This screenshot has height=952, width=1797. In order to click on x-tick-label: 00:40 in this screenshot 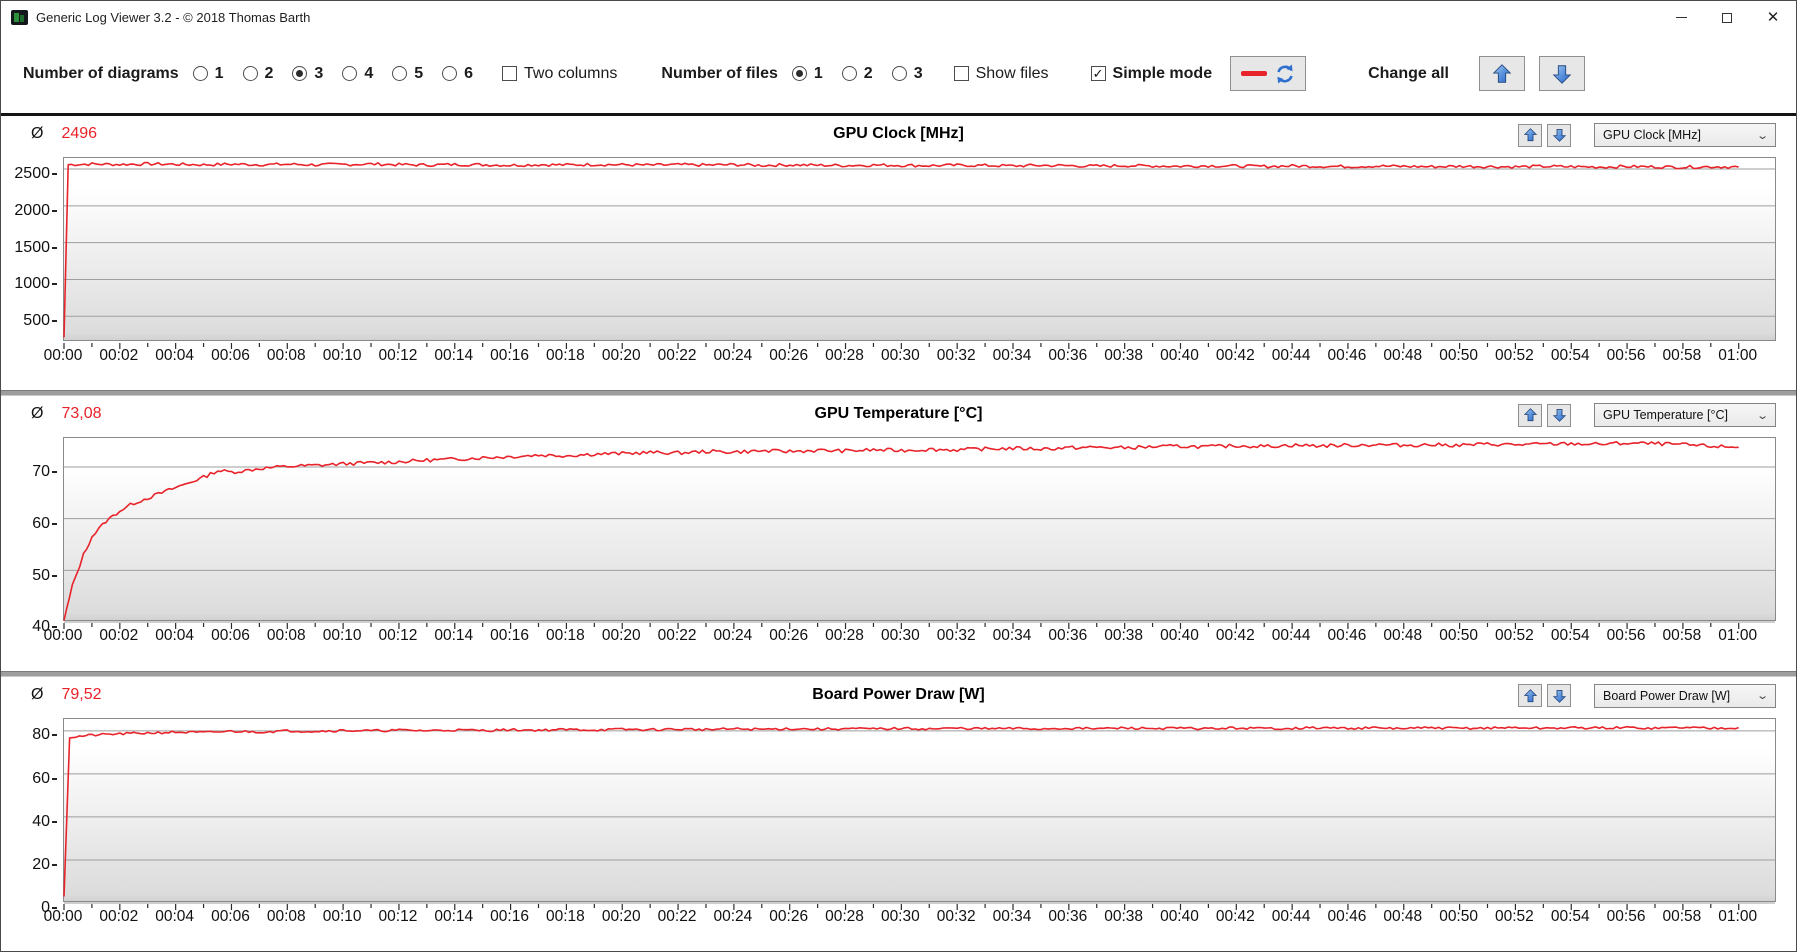, I will do `click(1179, 636)`.